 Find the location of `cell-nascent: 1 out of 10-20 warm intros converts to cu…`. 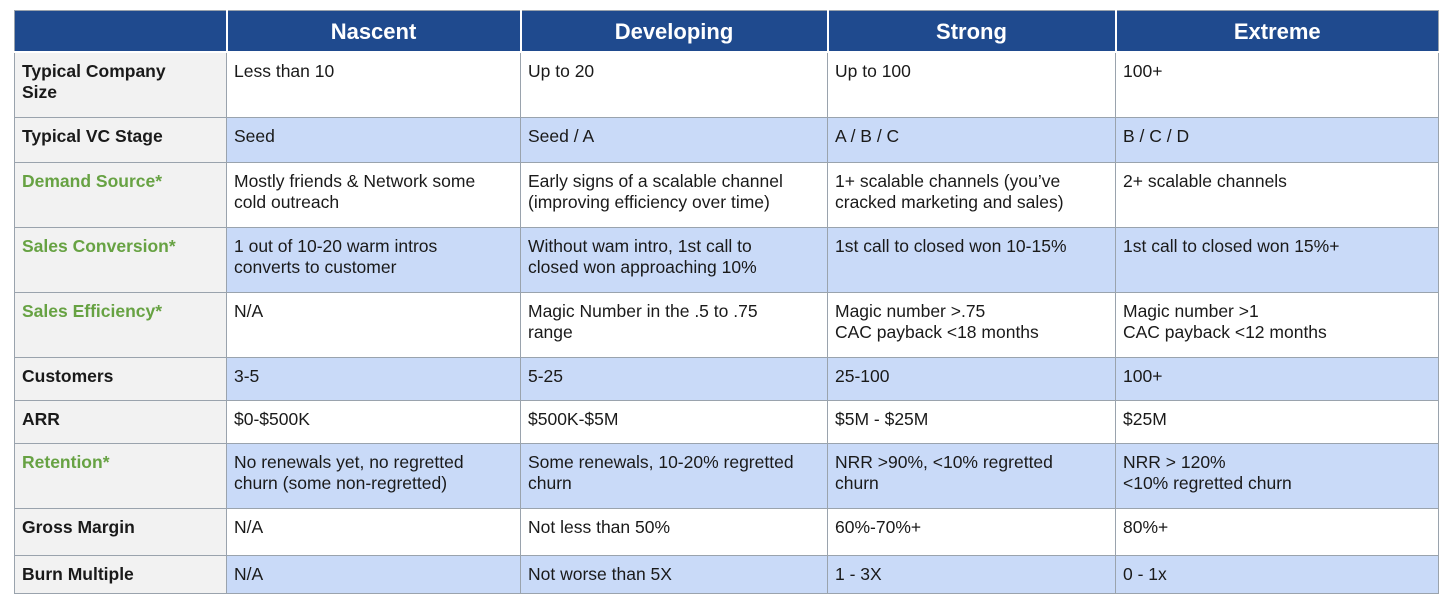

cell-nascent: 1 out of 10-20 warm intros converts to cu… is located at coordinates (373, 259).